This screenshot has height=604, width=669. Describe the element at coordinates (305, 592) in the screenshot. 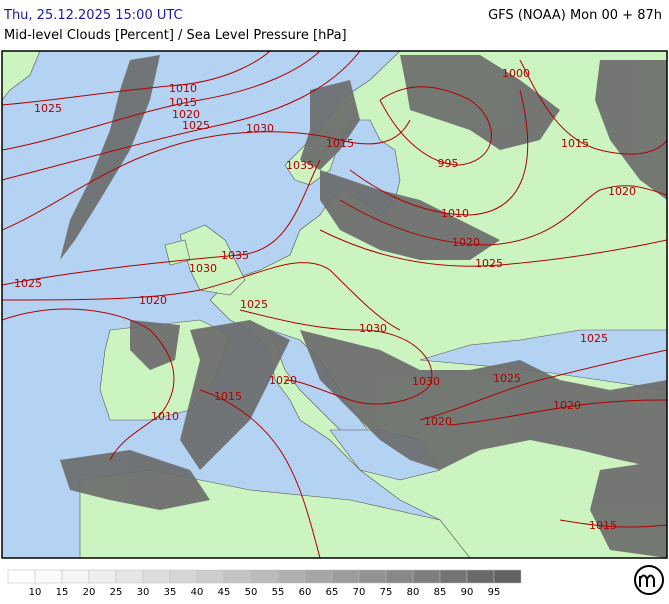

I see `colorbar-label: 60` at that location.